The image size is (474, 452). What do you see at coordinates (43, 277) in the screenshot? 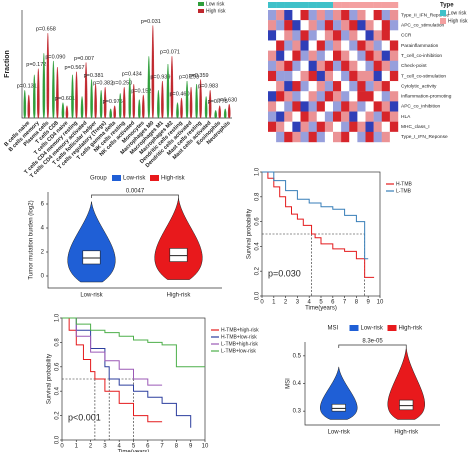
I see `y-tick-label: 0` at bounding box center [43, 277].